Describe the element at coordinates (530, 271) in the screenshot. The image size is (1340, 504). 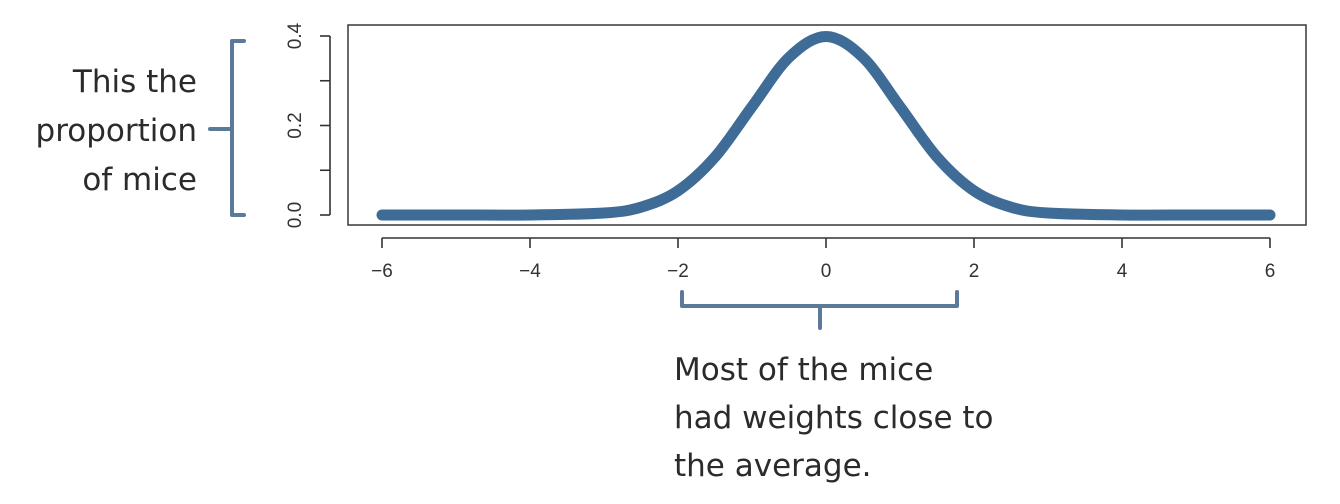
I see `x-tick-label: −4` at that location.